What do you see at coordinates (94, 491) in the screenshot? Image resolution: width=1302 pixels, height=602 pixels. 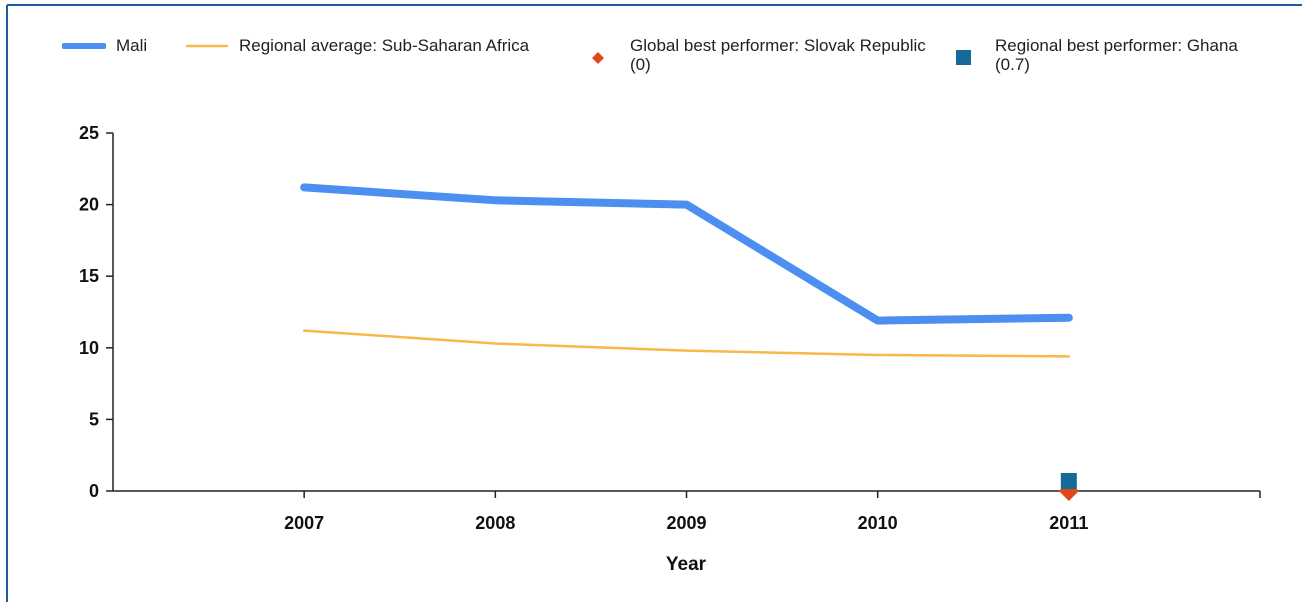 I see `y-tick-label: 0` at bounding box center [94, 491].